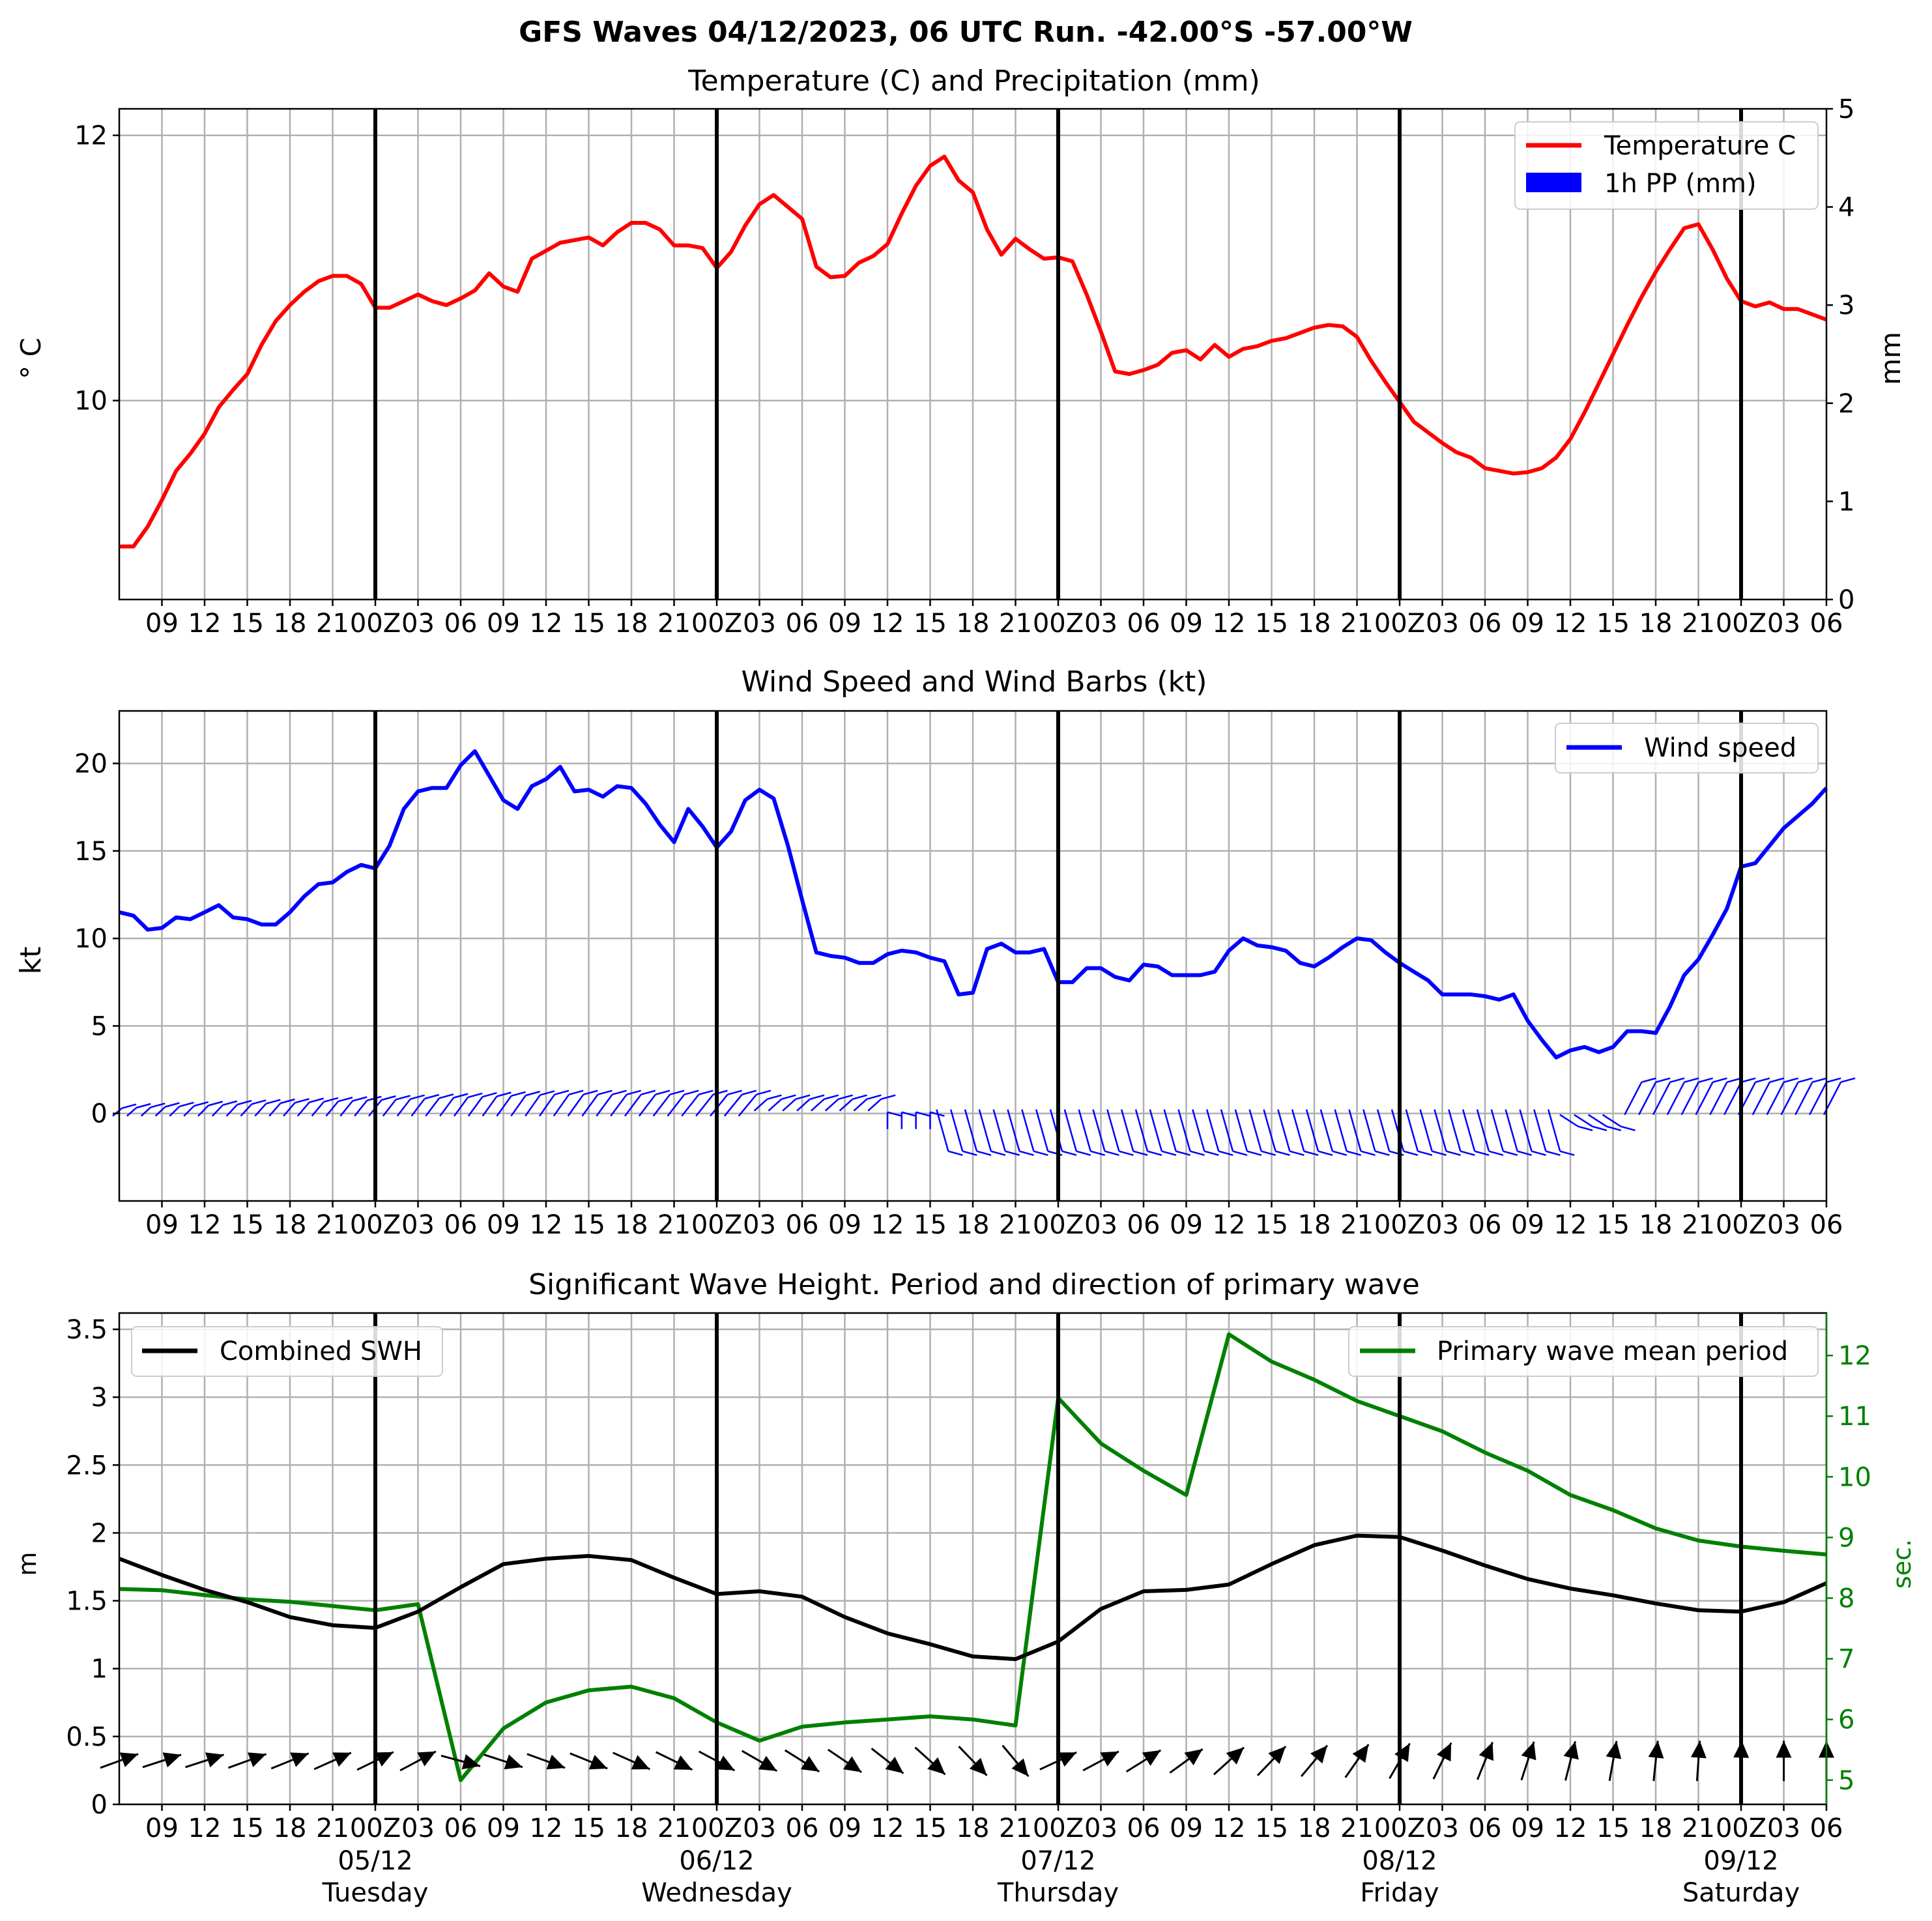 This screenshot has height=1921, width=1932. What do you see at coordinates (973, 1597) in the screenshot?
I see `swh-line` at bounding box center [973, 1597].